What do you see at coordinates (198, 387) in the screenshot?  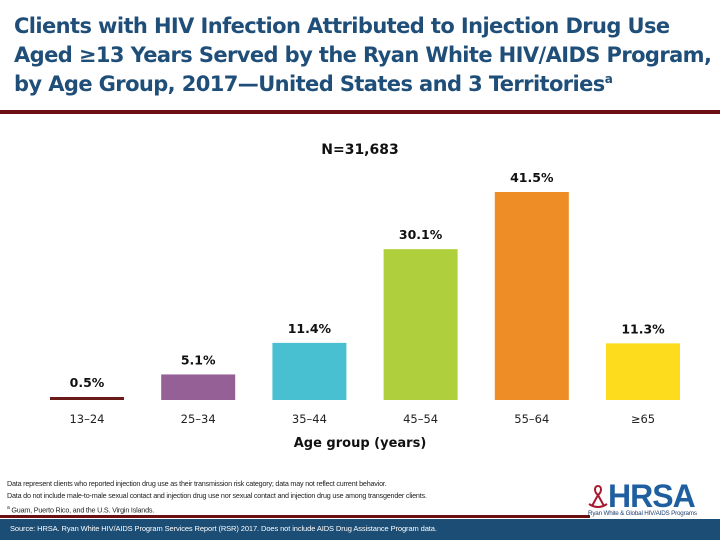 I see `bar-25–34` at bounding box center [198, 387].